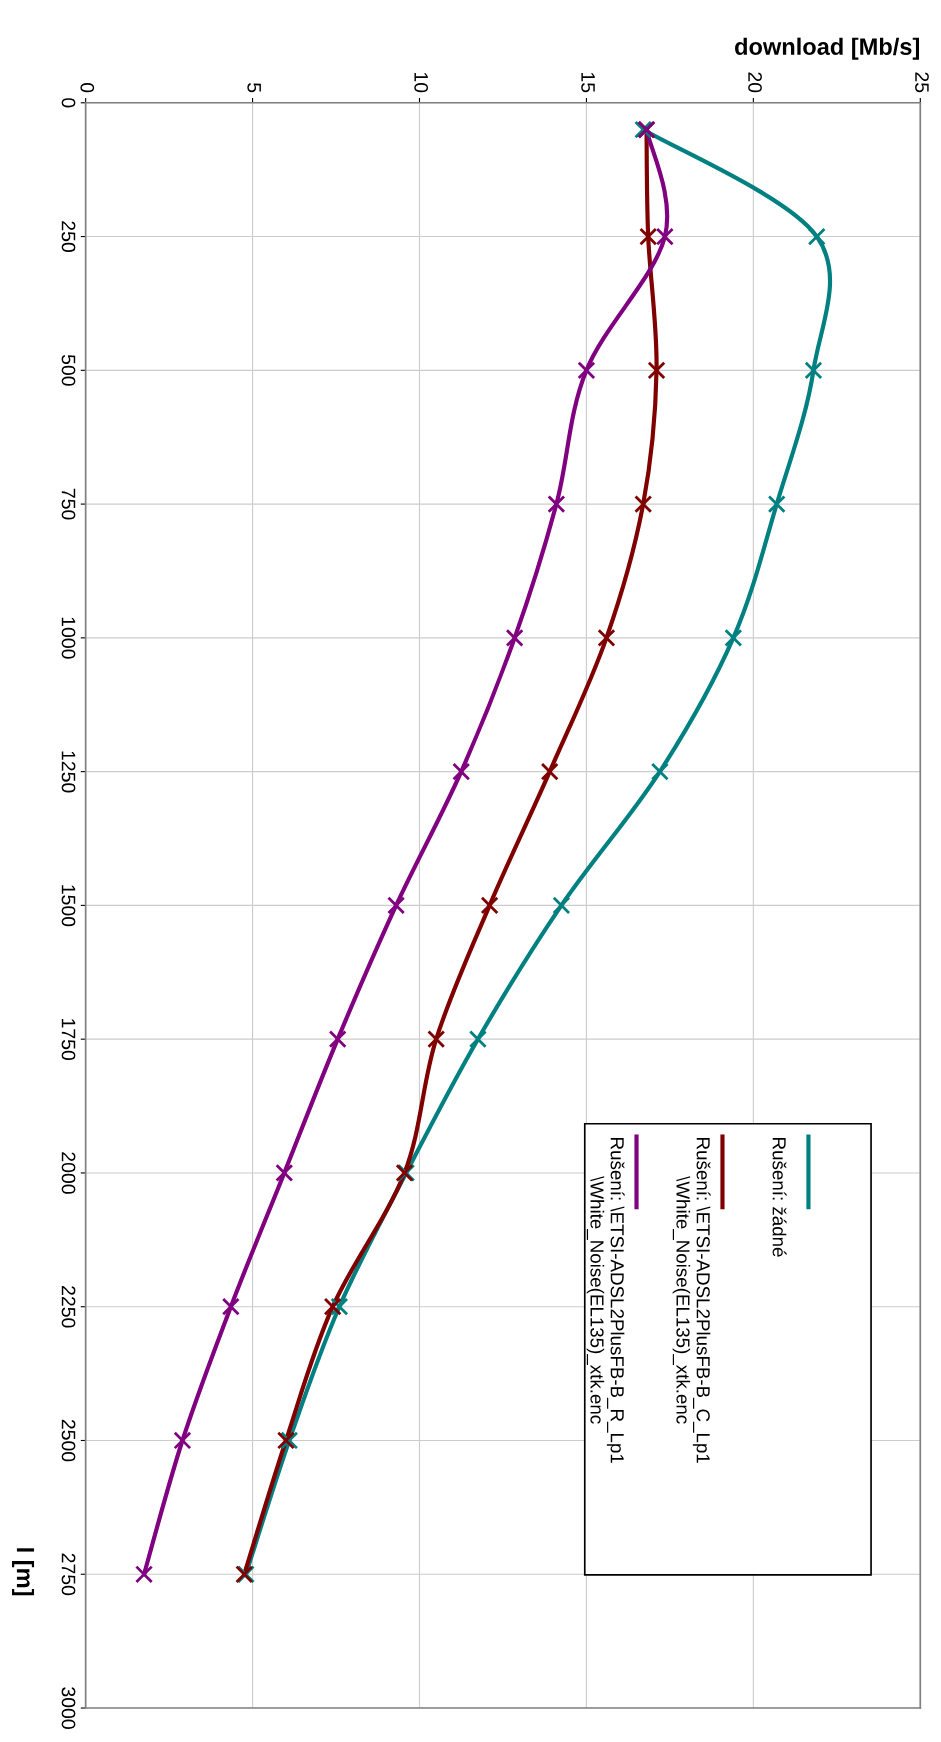 Image resolution: width=941 pixels, height=1742 pixels. I want to click on y-tick-label: 500, so click(68, 370).